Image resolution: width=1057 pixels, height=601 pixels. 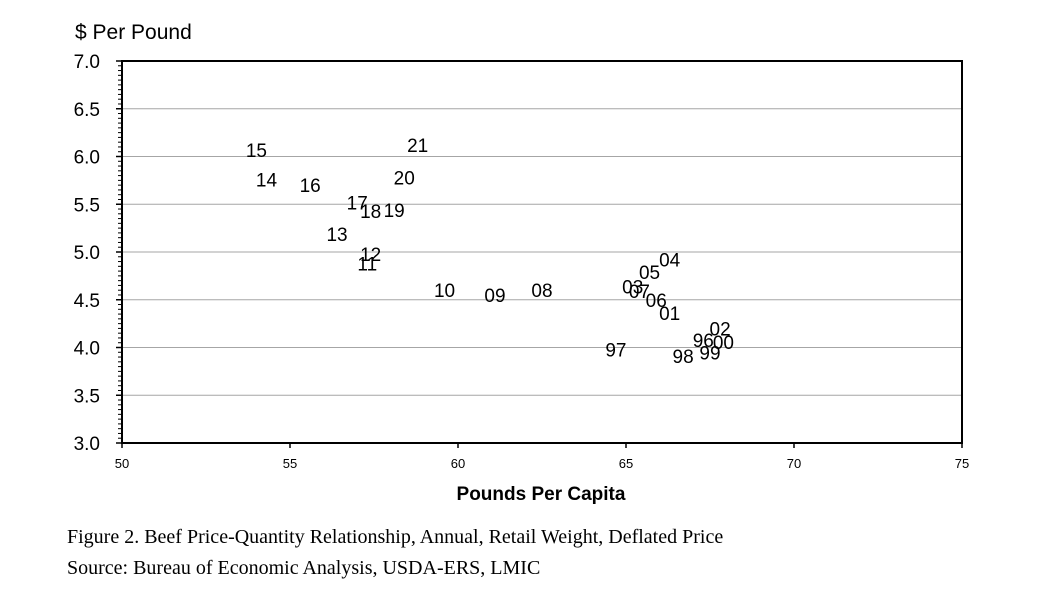 I want to click on data-point-label: 18, so click(x=370, y=212).